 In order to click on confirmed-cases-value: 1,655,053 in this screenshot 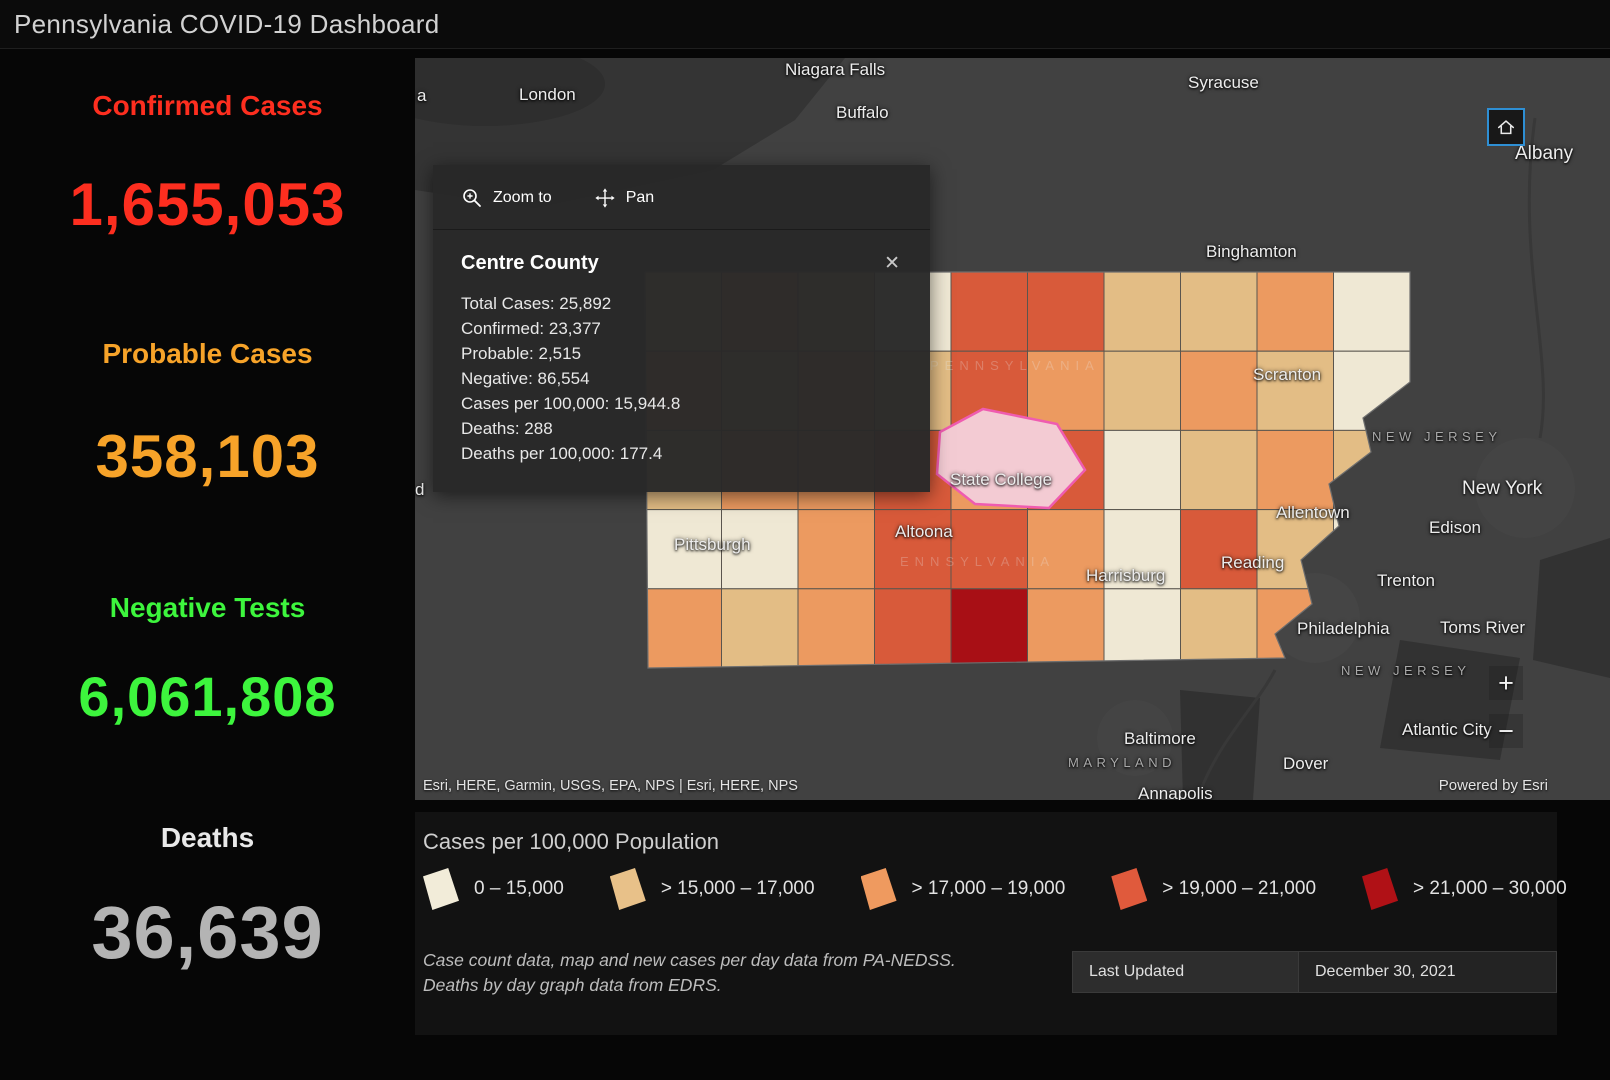, I will do `click(207, 204)`.